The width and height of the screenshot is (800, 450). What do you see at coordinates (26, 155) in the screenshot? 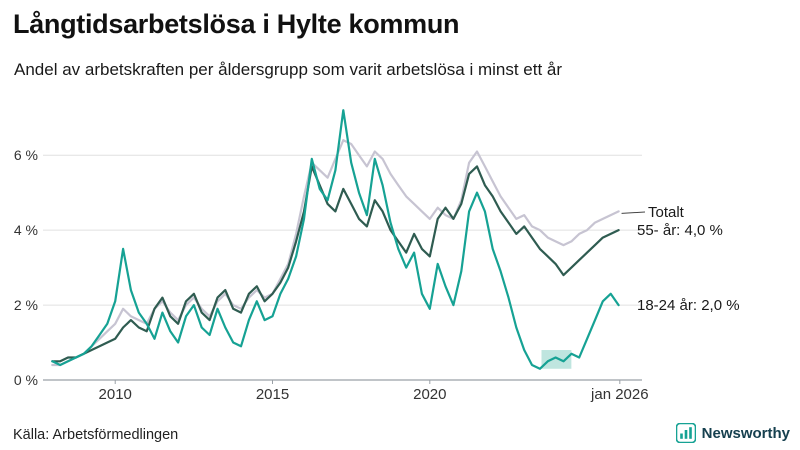
I see `y-tick-label: 6 %` at bounding box center [26, 155].